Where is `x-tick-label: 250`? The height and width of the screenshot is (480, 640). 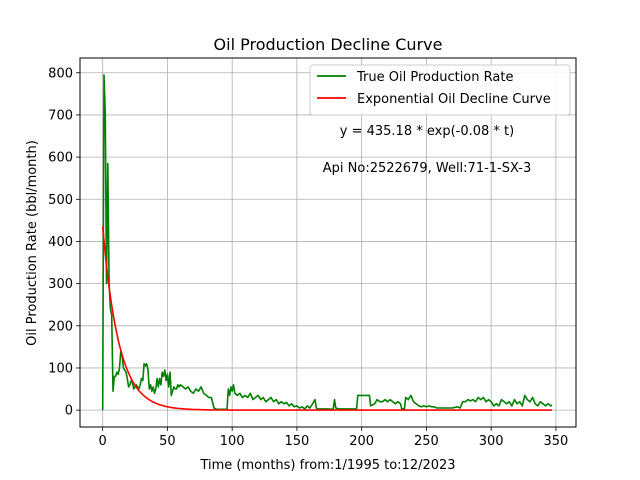
x-tick-label: 250 is located at coordinates (426, 441).